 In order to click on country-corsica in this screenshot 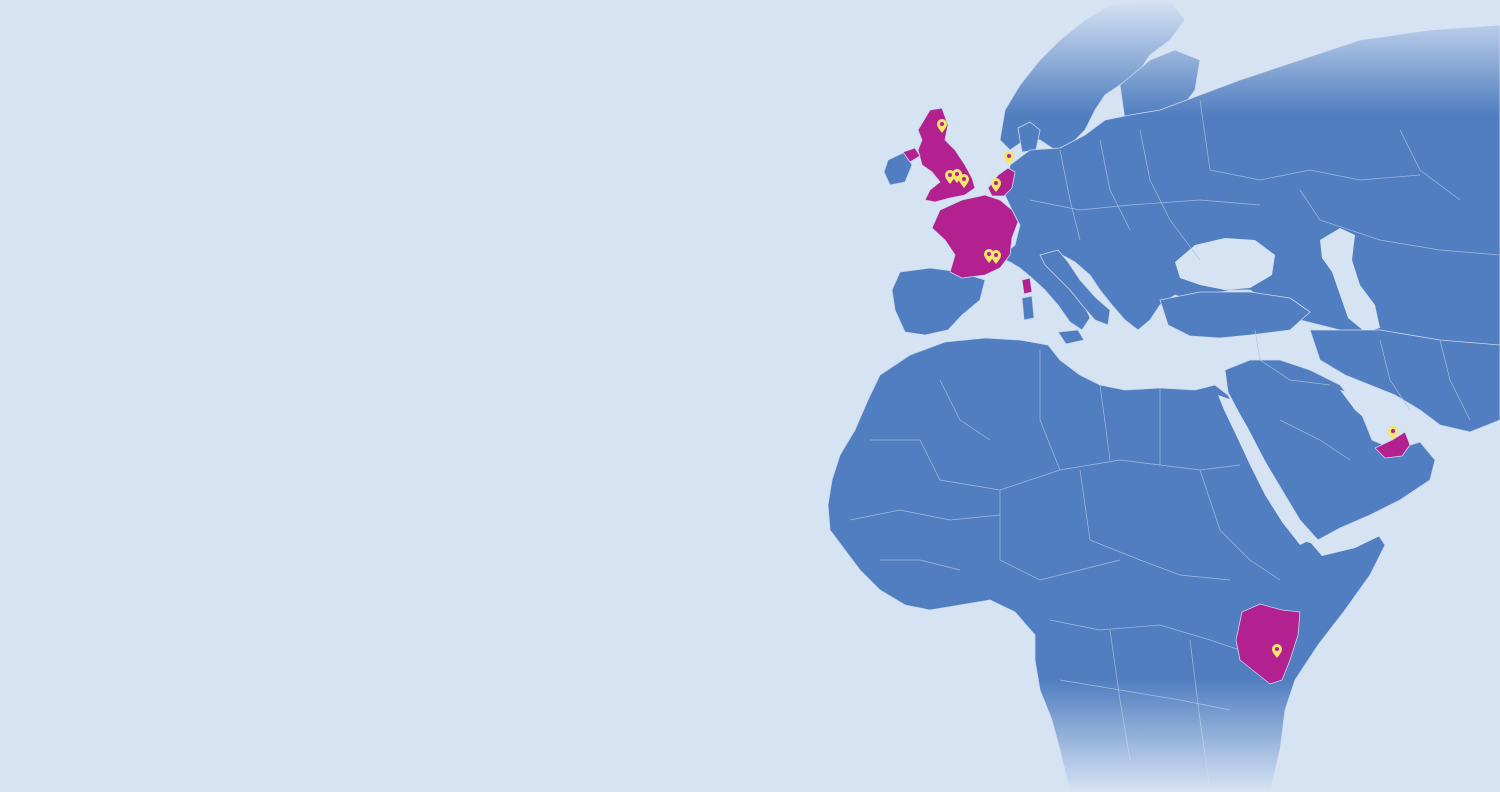, I will do `click(1027, 286)`.